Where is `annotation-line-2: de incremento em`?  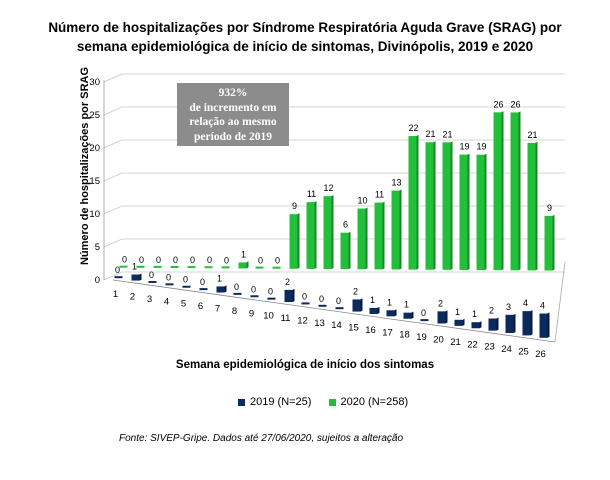
annotation-line-2: de incremento em is located at coordinates (233, 107).